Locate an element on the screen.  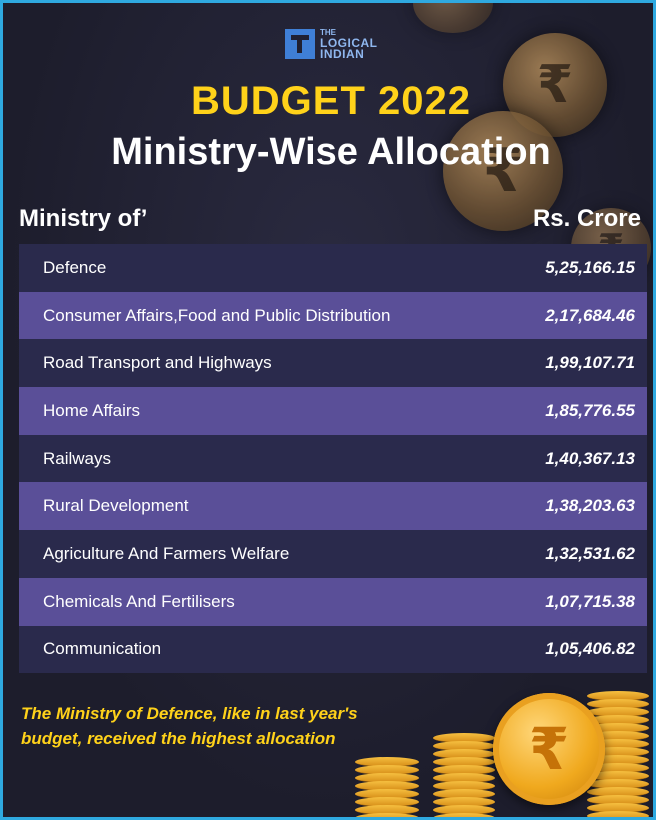
ministry-name: Chemicals And Fertilisers is located at coordinates (139, 601).